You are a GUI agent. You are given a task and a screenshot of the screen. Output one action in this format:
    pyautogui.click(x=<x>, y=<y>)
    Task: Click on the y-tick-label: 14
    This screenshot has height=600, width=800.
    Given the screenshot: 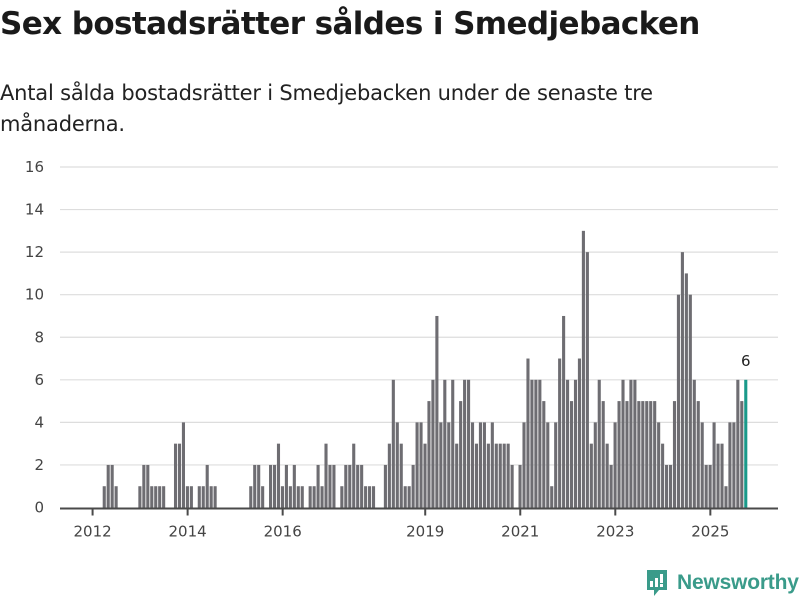 What is the action you would take?
    pyautogui.click(x=34, y=210)
    